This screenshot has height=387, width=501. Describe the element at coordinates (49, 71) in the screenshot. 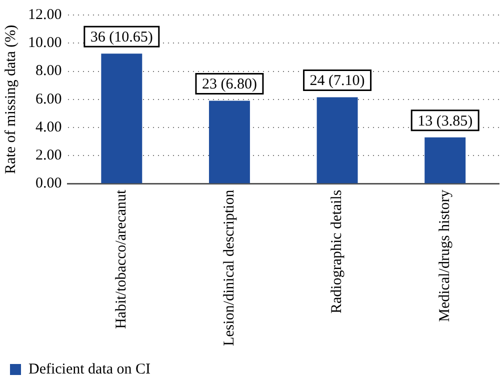

I see `y-tick-label: 8.00` at that location.